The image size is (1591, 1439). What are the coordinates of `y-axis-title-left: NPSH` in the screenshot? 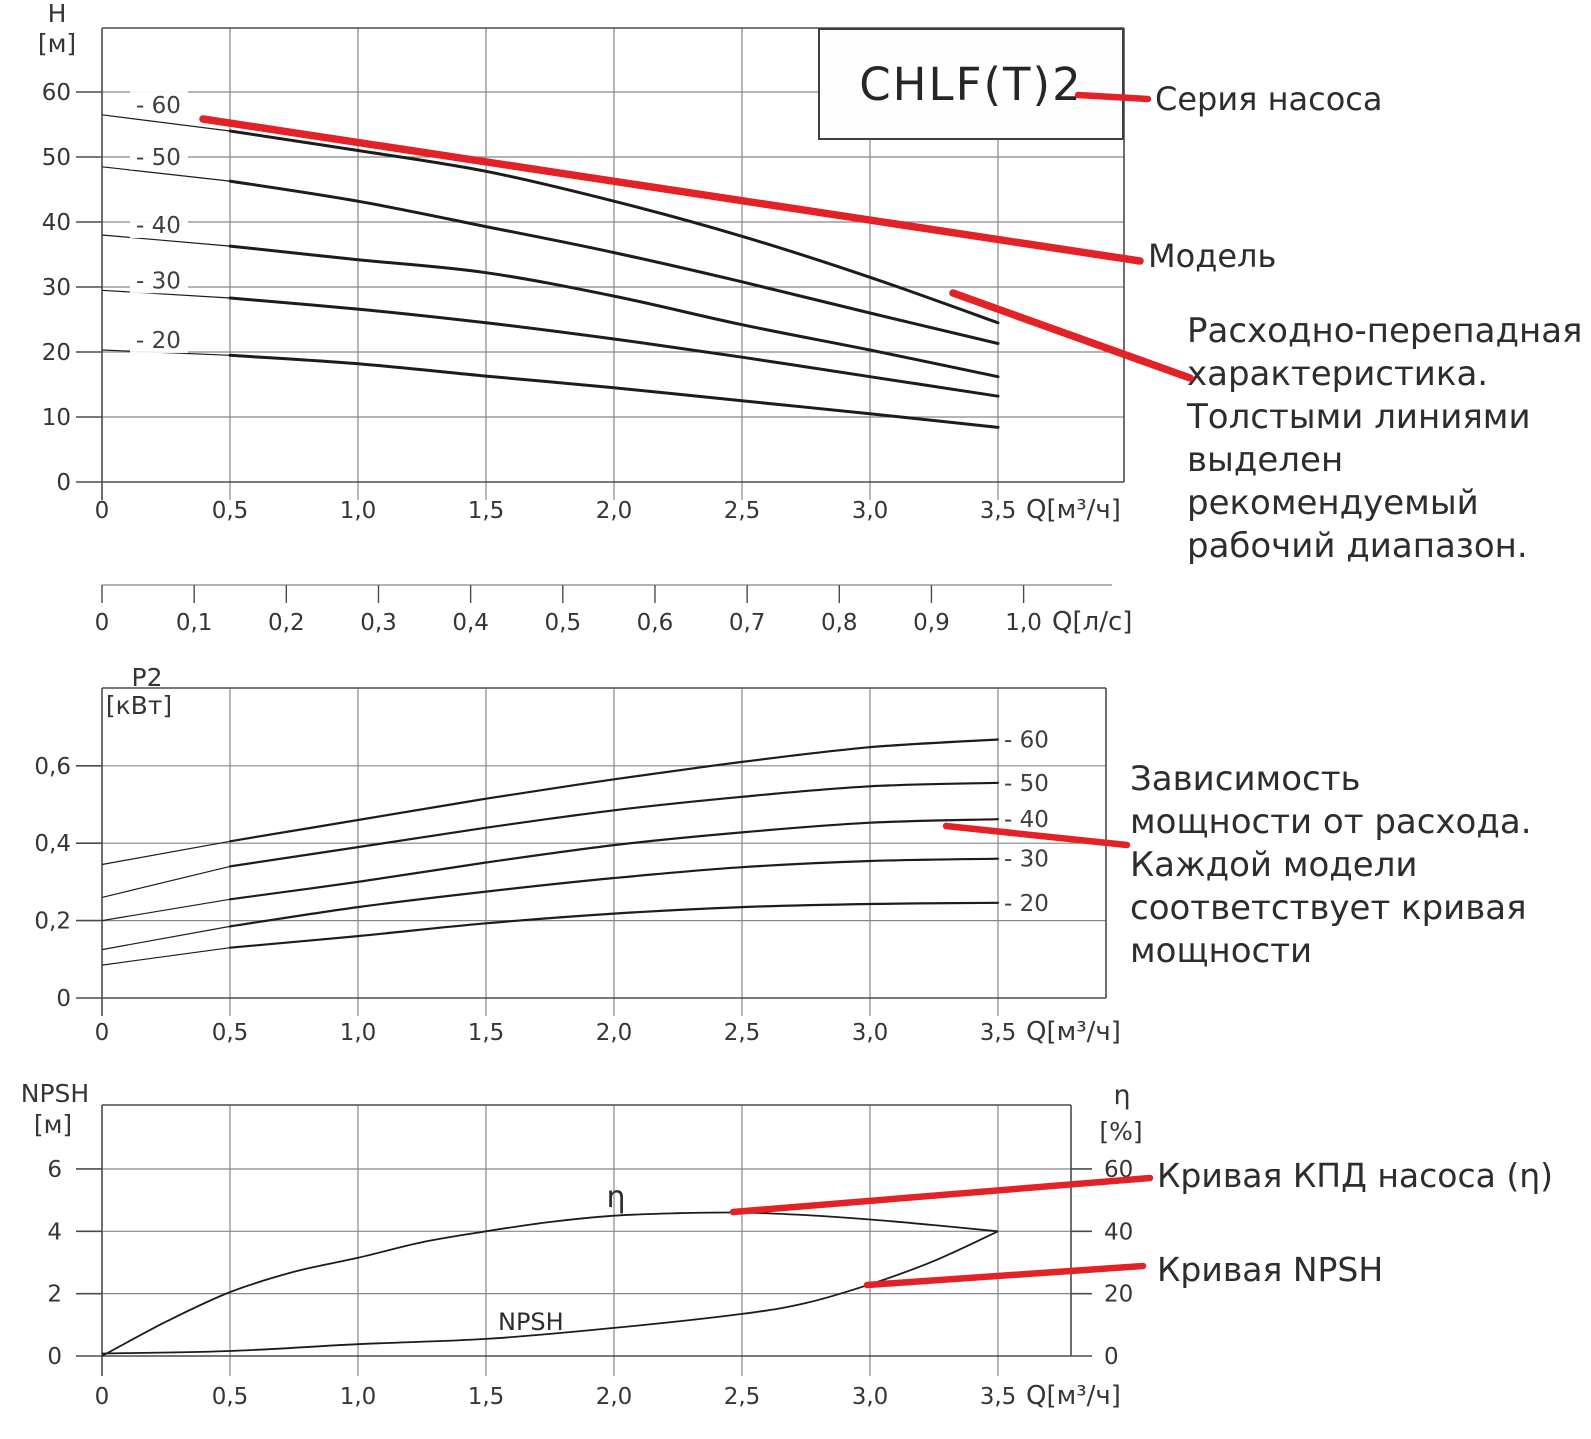 It's located at (55, 1093).